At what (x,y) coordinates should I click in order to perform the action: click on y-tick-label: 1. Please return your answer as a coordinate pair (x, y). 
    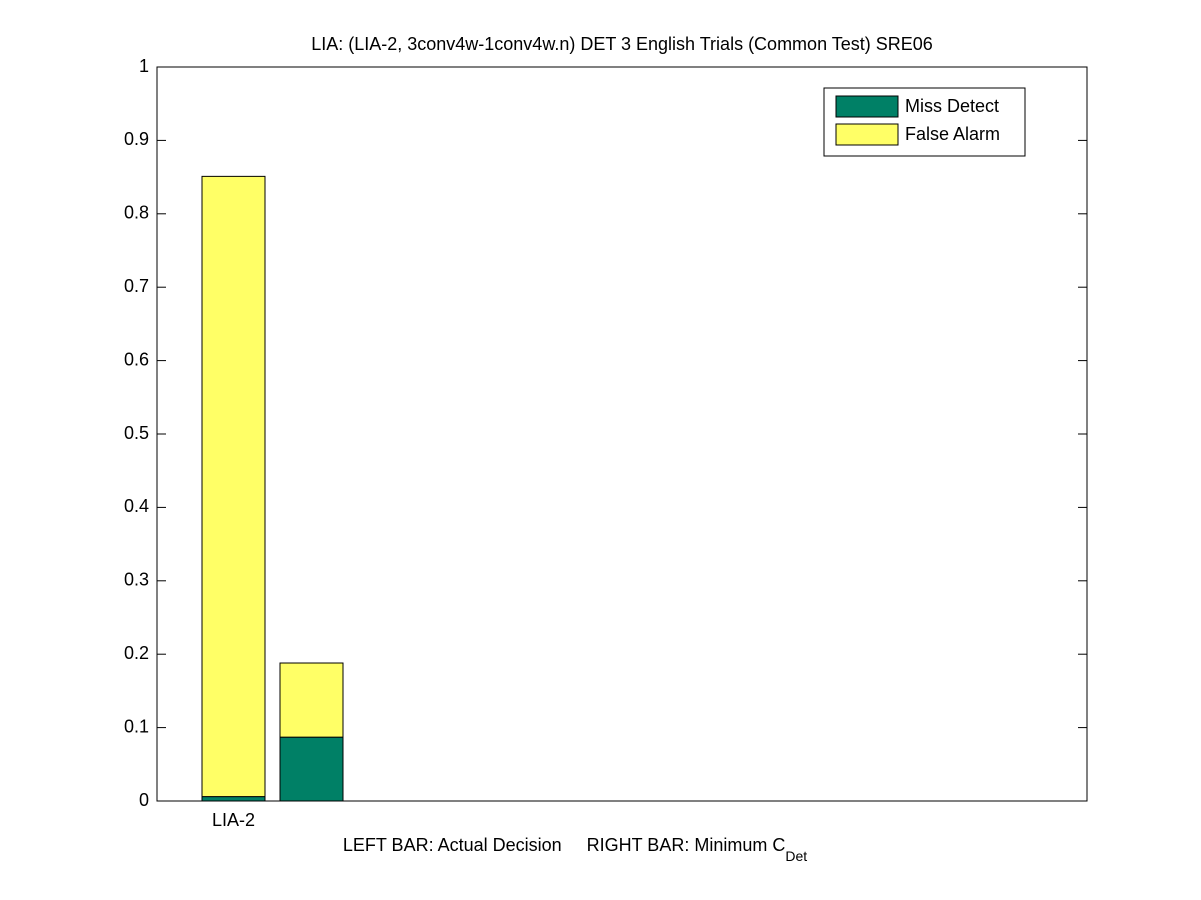
    Looking at the image, I should click on (144, 66).